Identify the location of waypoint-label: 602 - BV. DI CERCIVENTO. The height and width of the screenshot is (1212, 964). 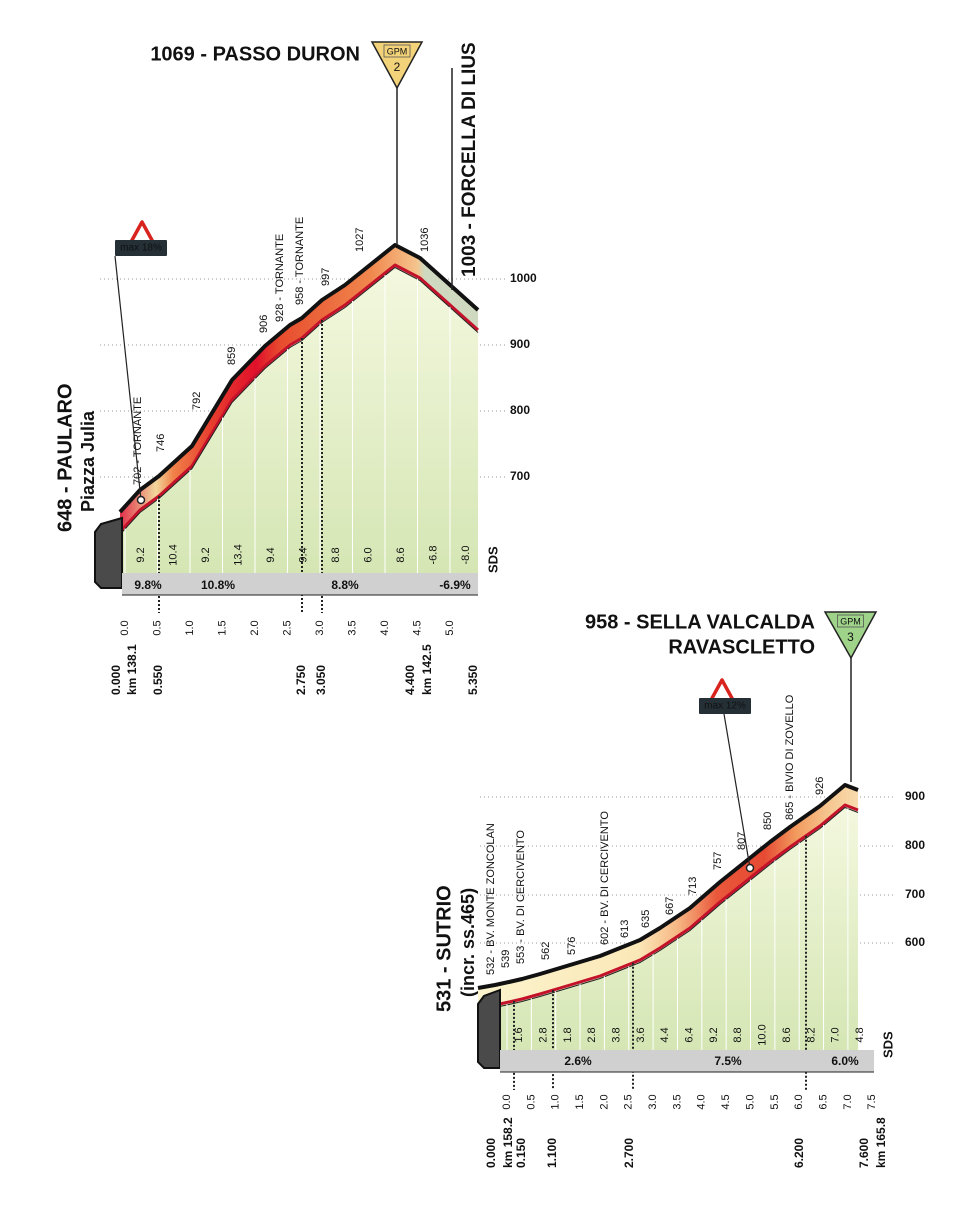
(605, 878).